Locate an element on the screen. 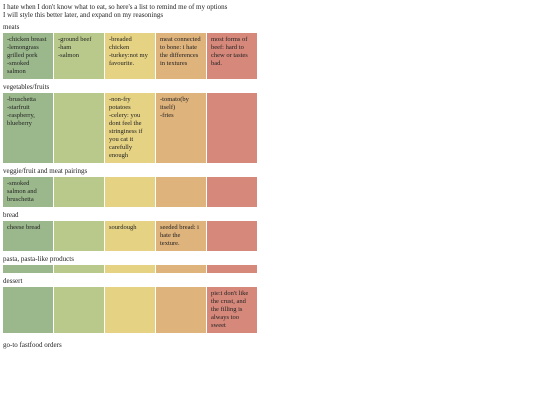  cell-line: always too is located at coordinates (225, 317).